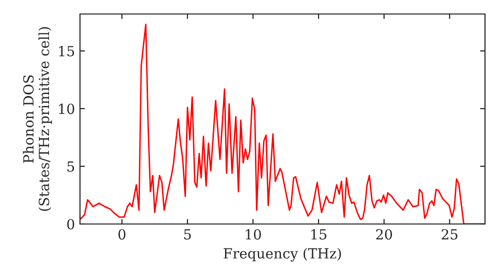 The width and height of the screenshot is (500, 280). Describe the element at coordinates (66, 109) in the screenshot. I see `y-tick-label: 10` at that location.